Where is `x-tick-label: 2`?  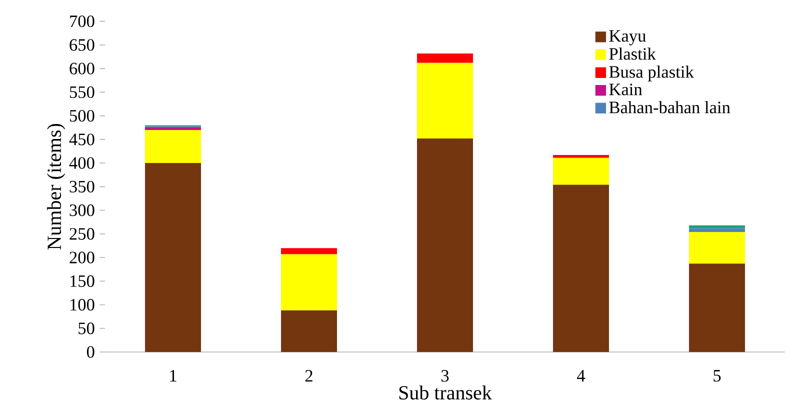
x-tick-label: 2 is located at coordinates (308, 376).